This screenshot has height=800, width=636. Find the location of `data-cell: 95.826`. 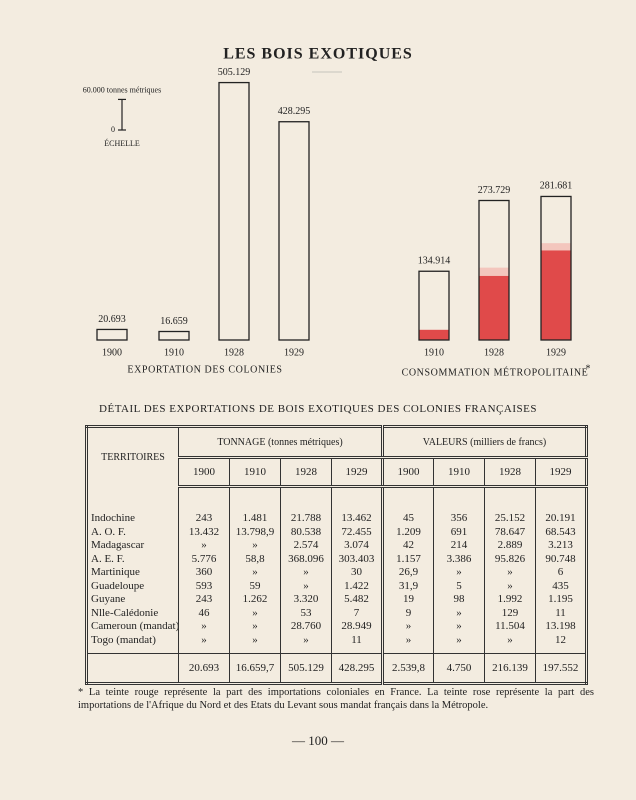

data-cell: 95.826 is located at coordinates (510, 559).